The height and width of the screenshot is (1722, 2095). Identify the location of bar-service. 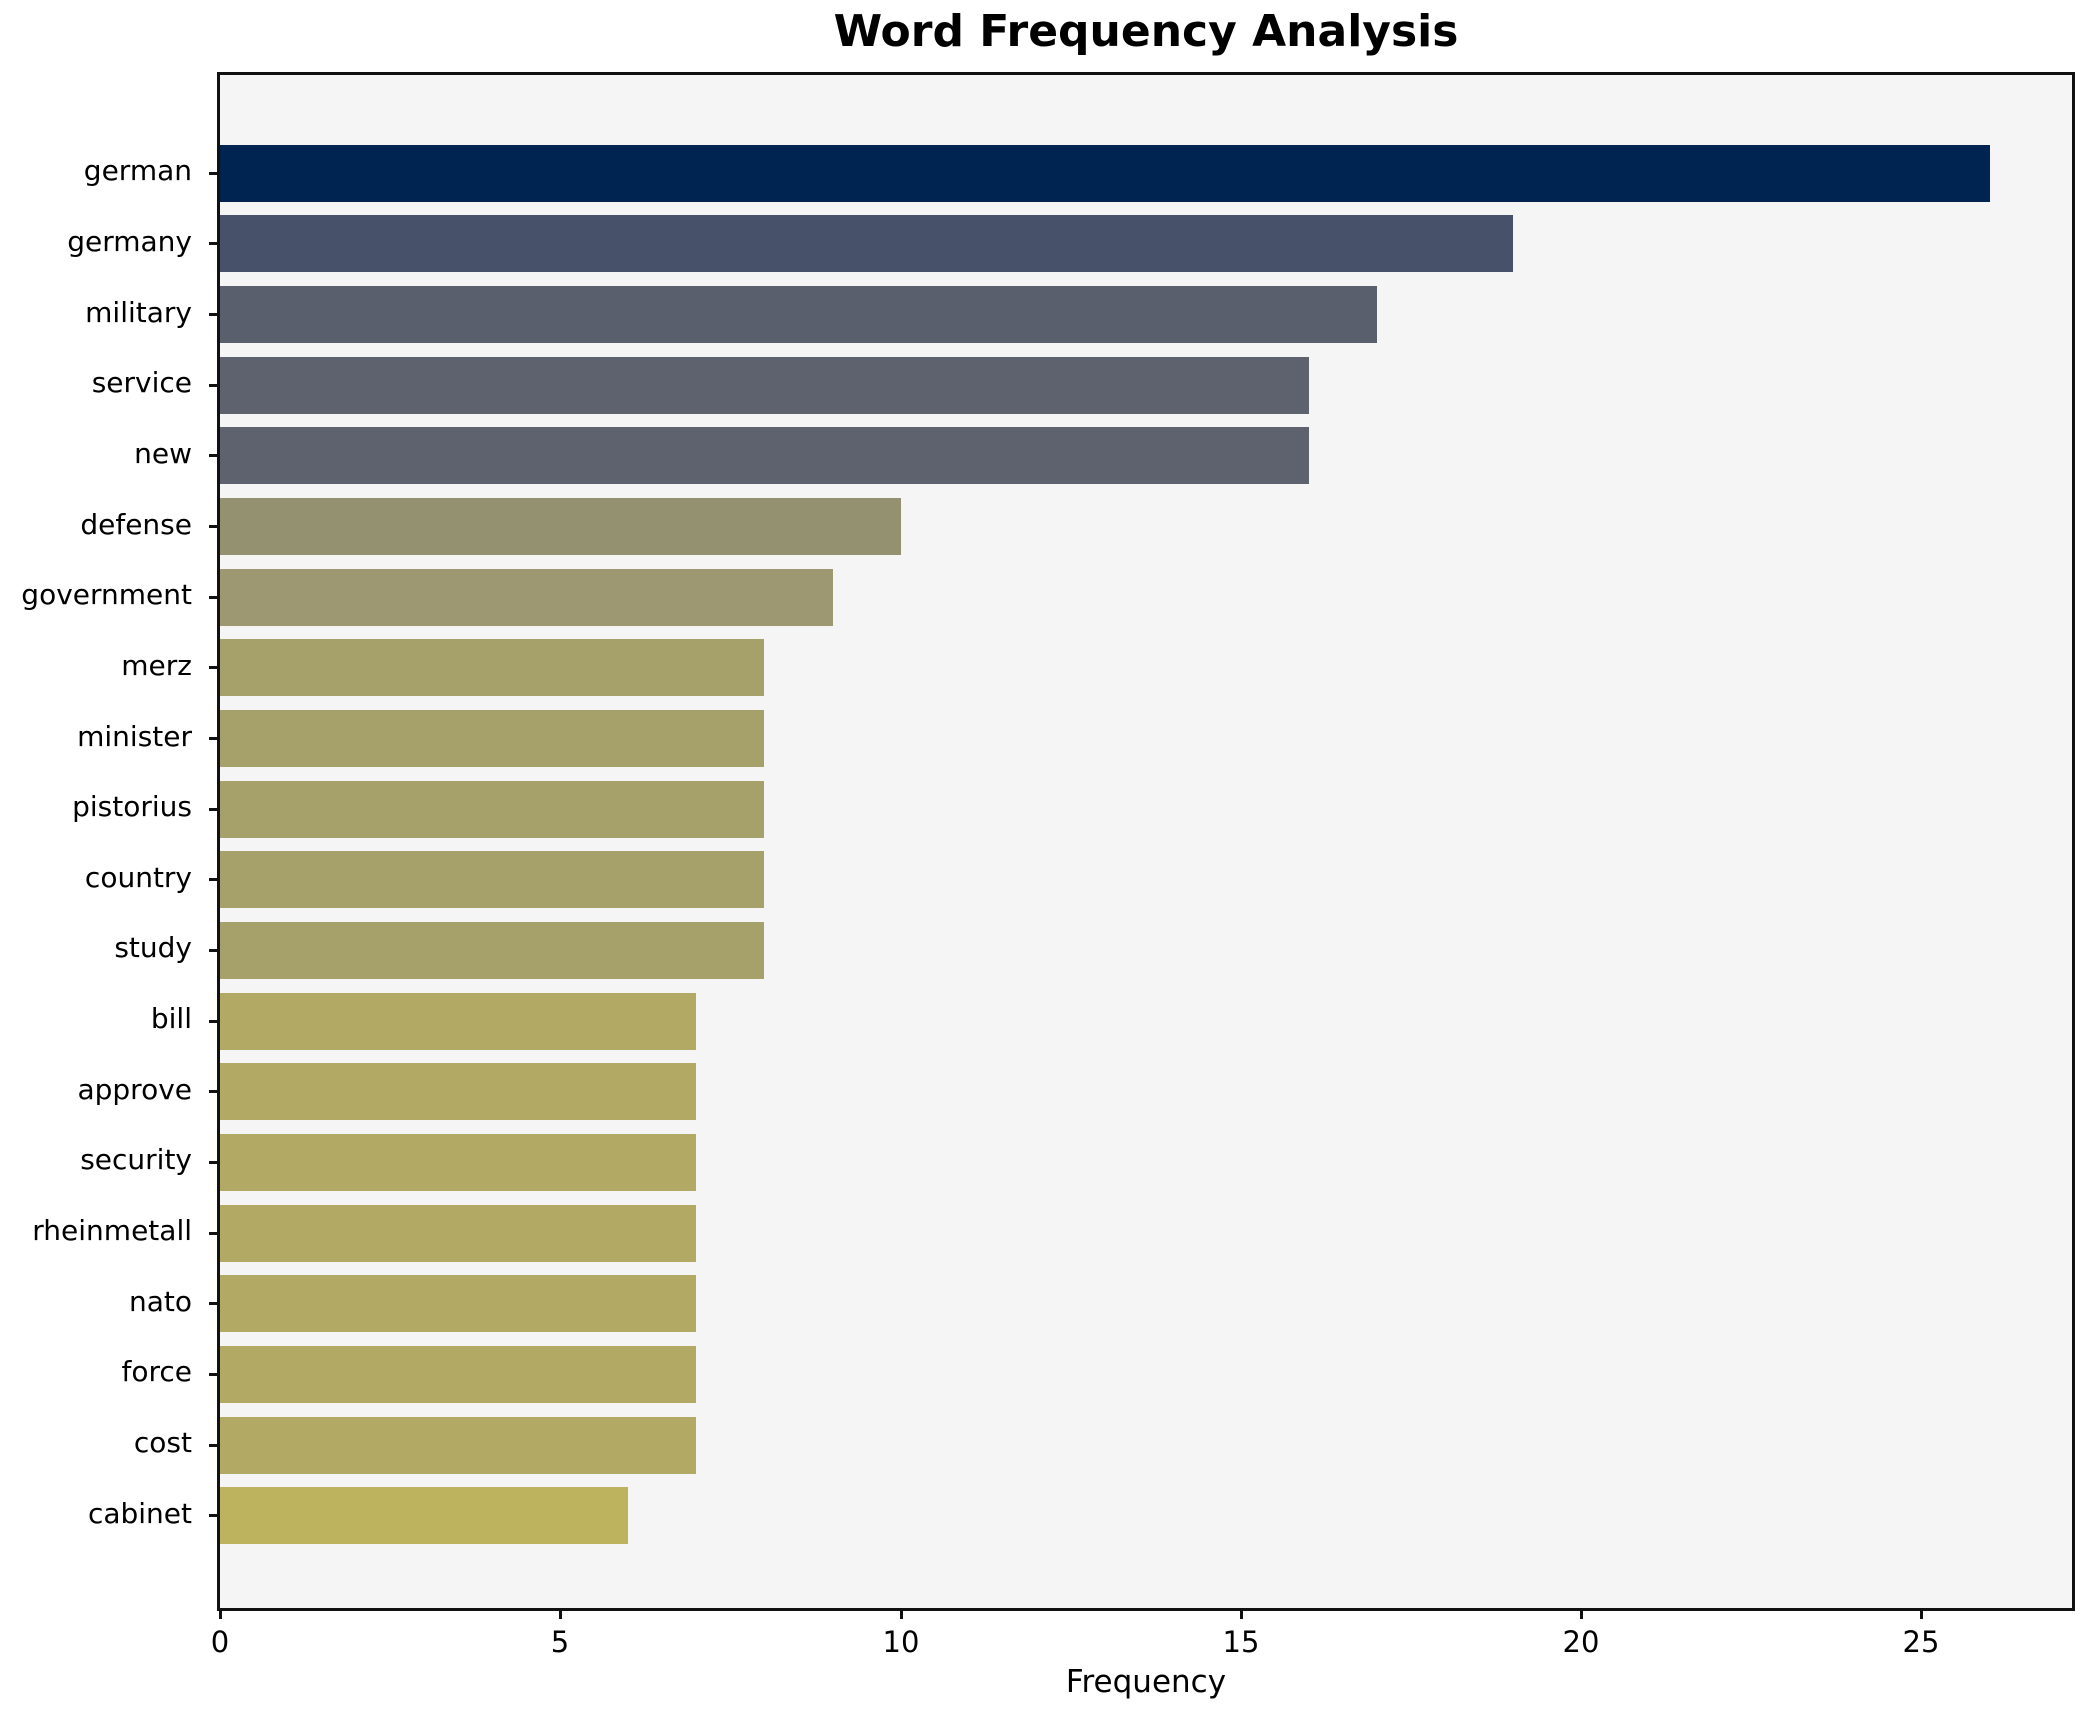
(764, 385).